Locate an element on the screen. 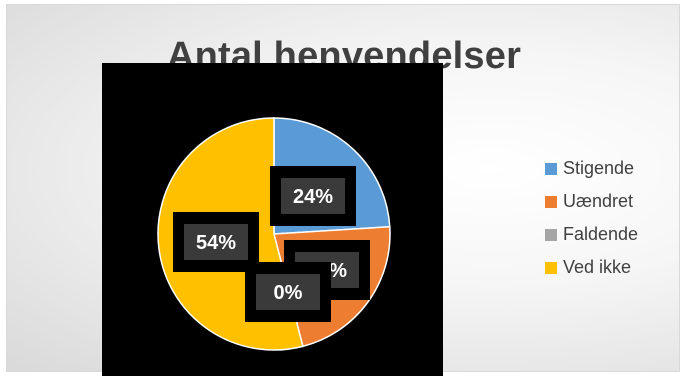  data-label-faldende: 0% is located at coordinates (288, 292).